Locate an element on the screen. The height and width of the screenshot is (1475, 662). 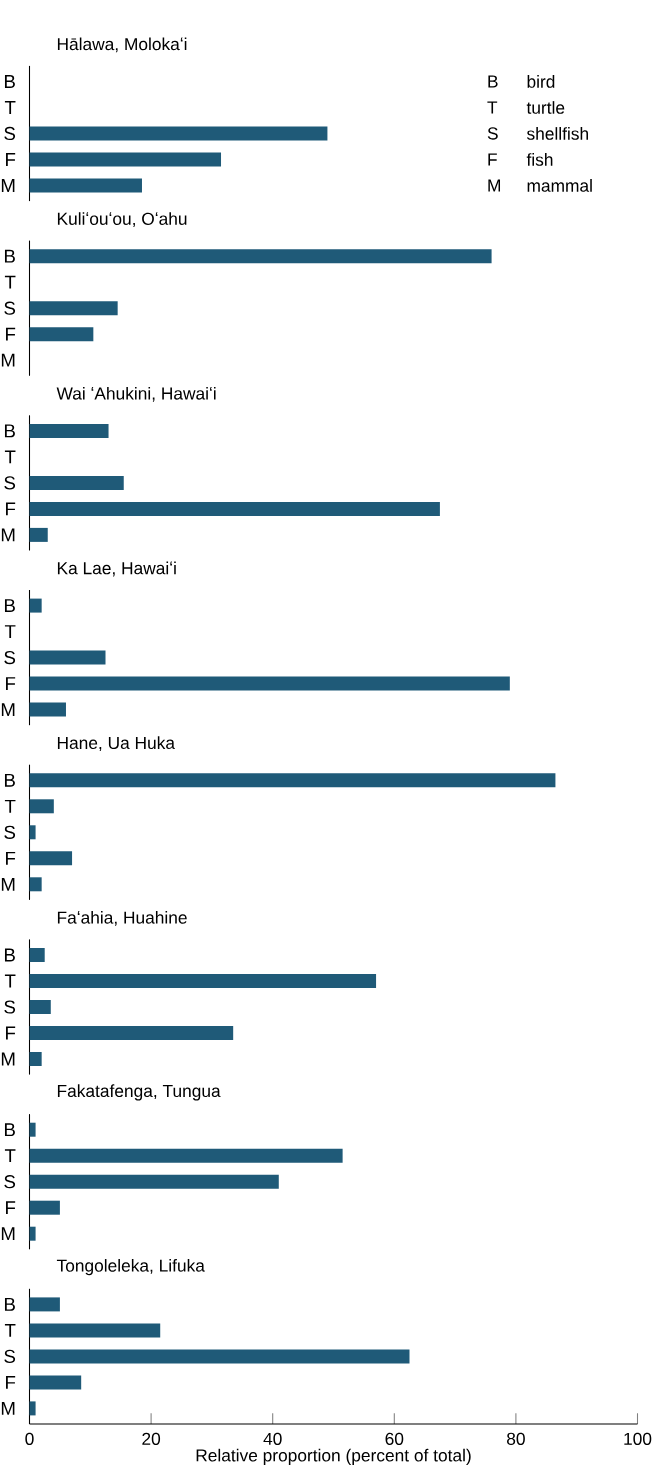
annotation: shellfish is located at coordinates (557, 133).